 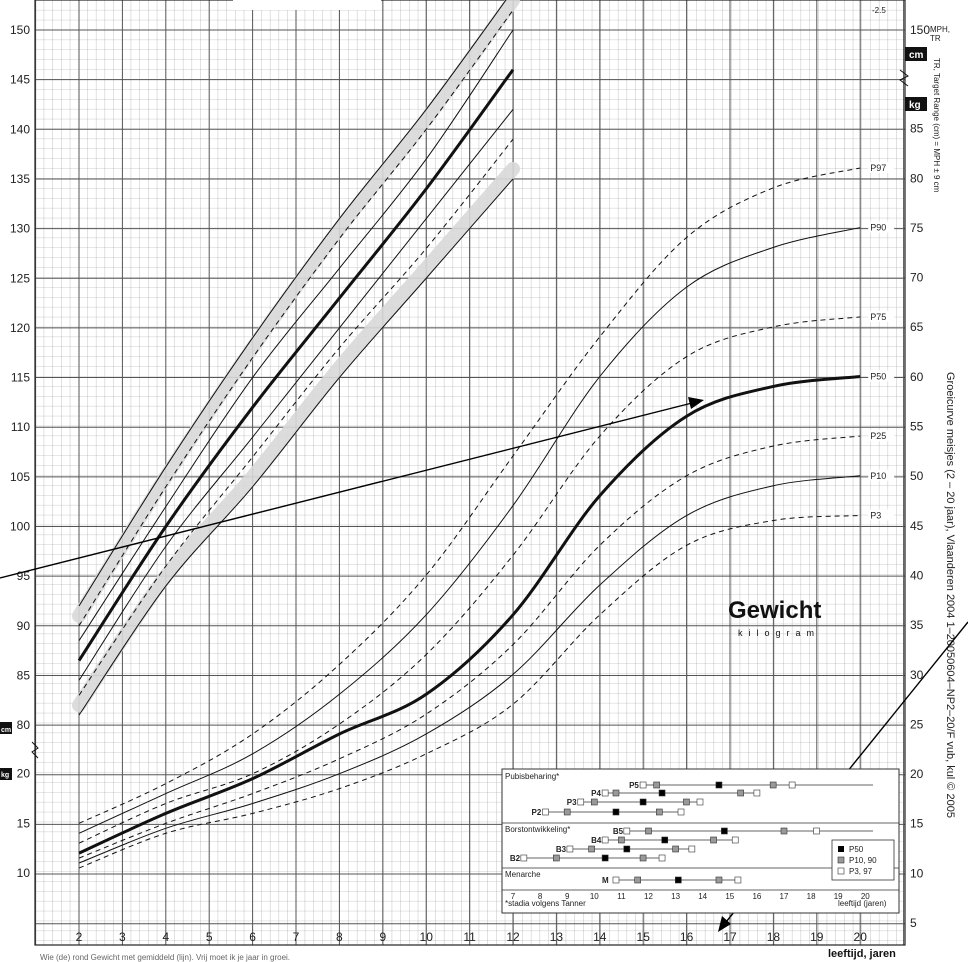 What do you see at coordinates (621, 896) in the screenshot?
I see `inset-tick-label: 11` at bounding box center [621, 896].